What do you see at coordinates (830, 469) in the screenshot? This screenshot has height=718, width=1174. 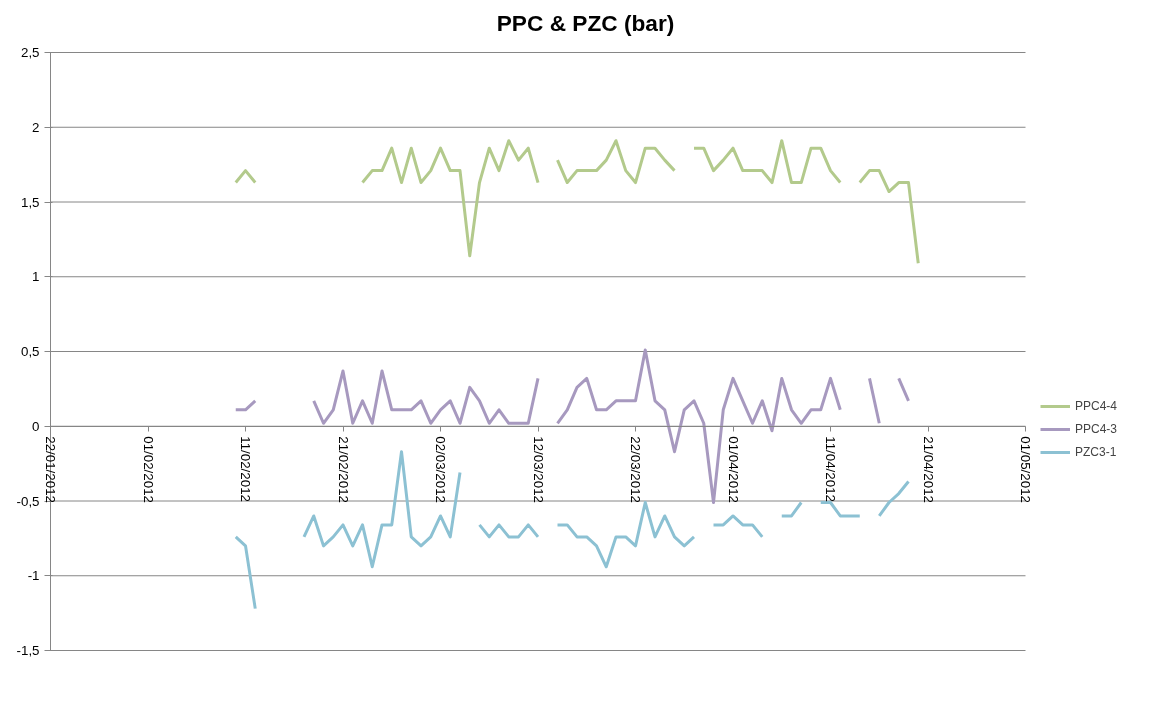 I see `x-tick-label: 11/04/2012` at bounding box center [830, 469].